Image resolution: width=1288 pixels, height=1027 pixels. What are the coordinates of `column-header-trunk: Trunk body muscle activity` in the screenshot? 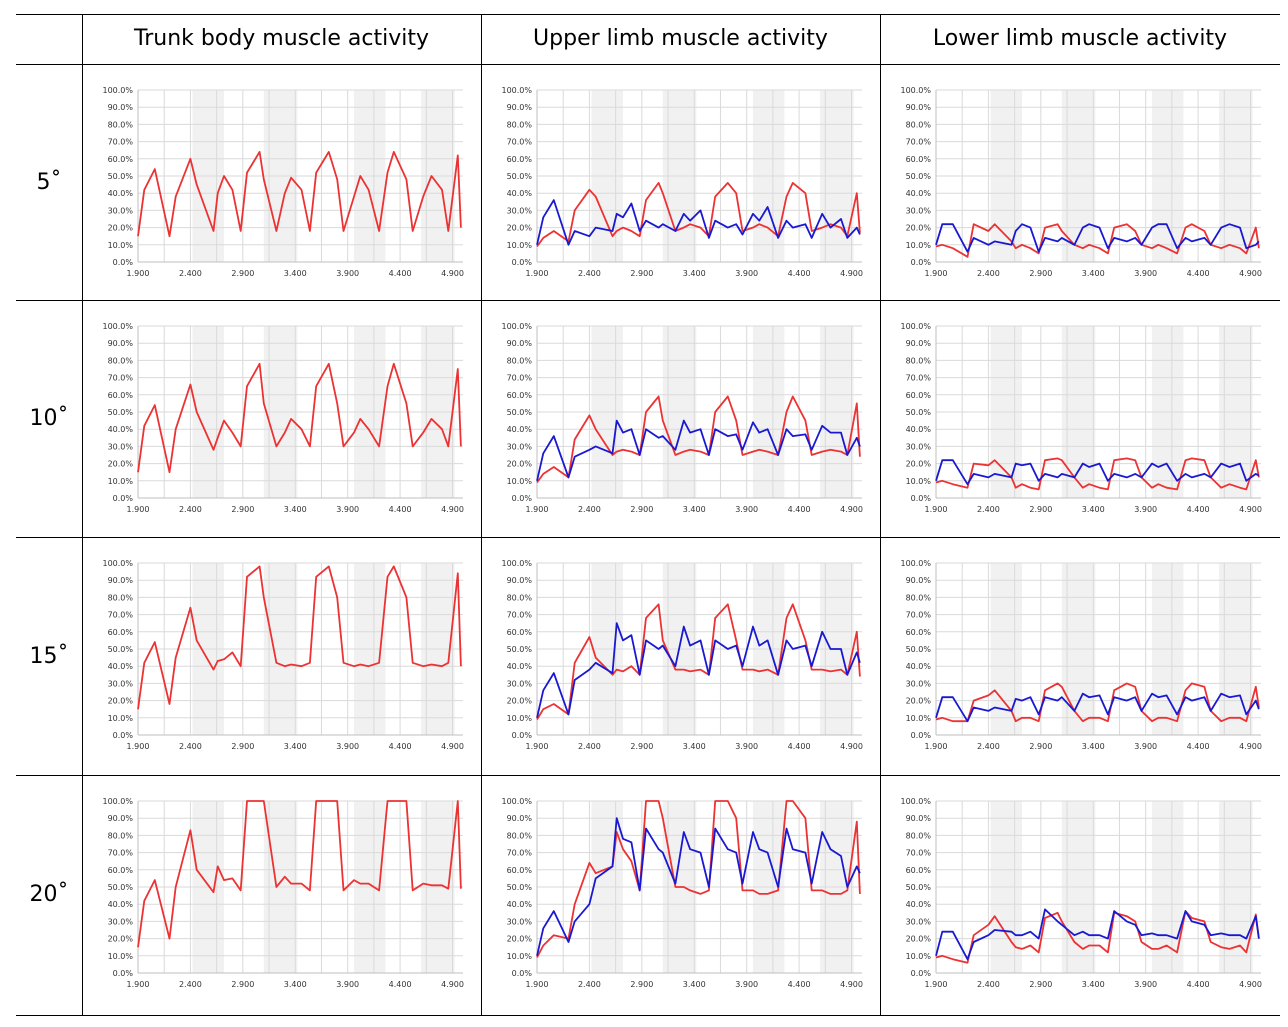 It's located at (281, 38).